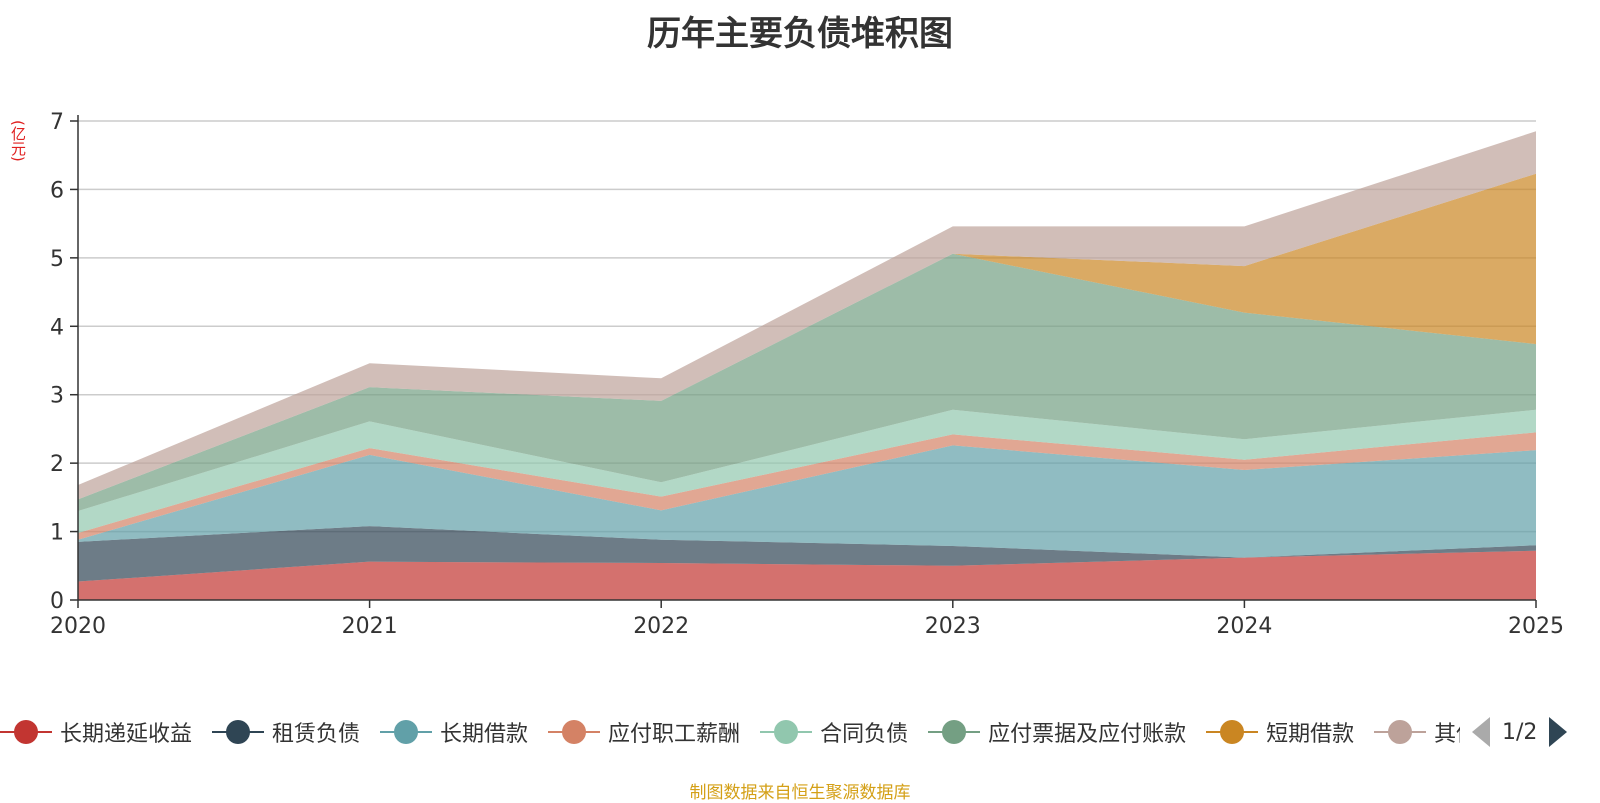  Describe the element at coordinates (57, 601) in the screenshot. I see `y-tick-label: 0` at that location.